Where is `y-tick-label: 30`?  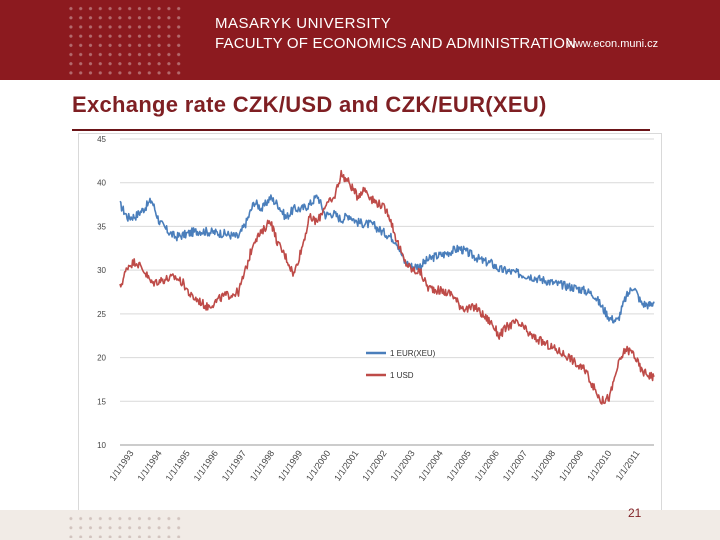
y-tick-label: 30 is located at coordinates (101, 270).